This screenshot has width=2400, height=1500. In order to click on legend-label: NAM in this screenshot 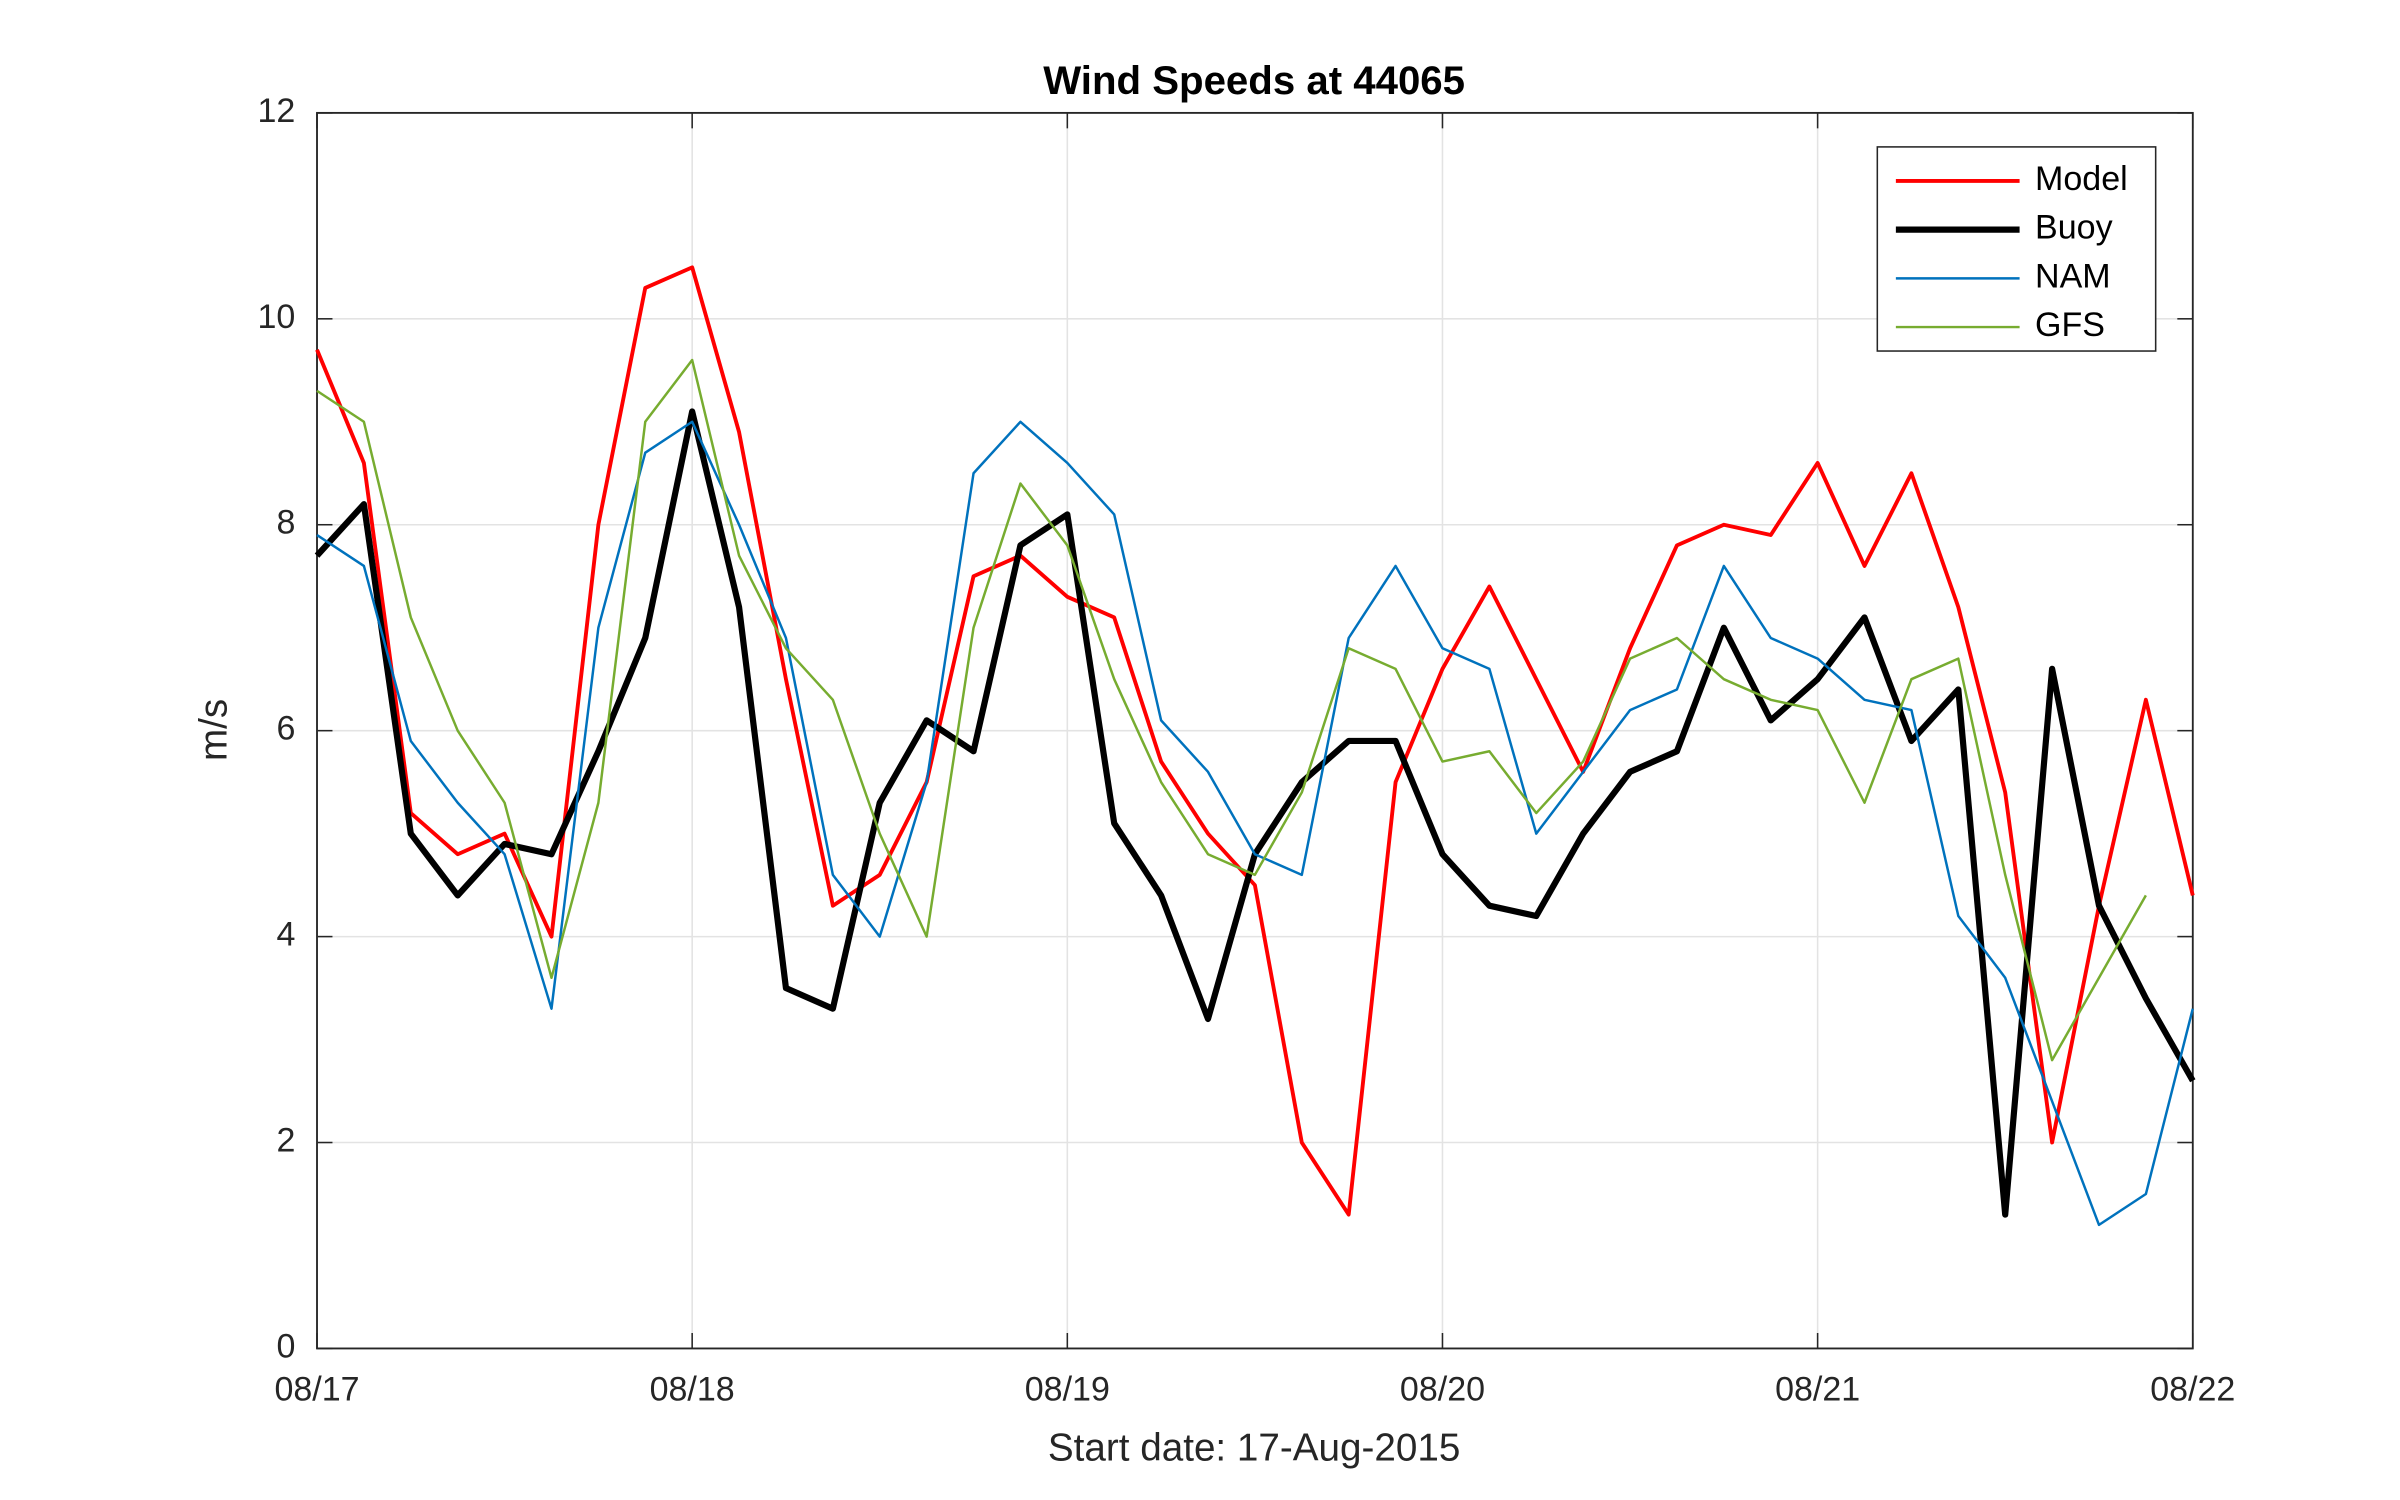, I will do `click(2073, 276)`.